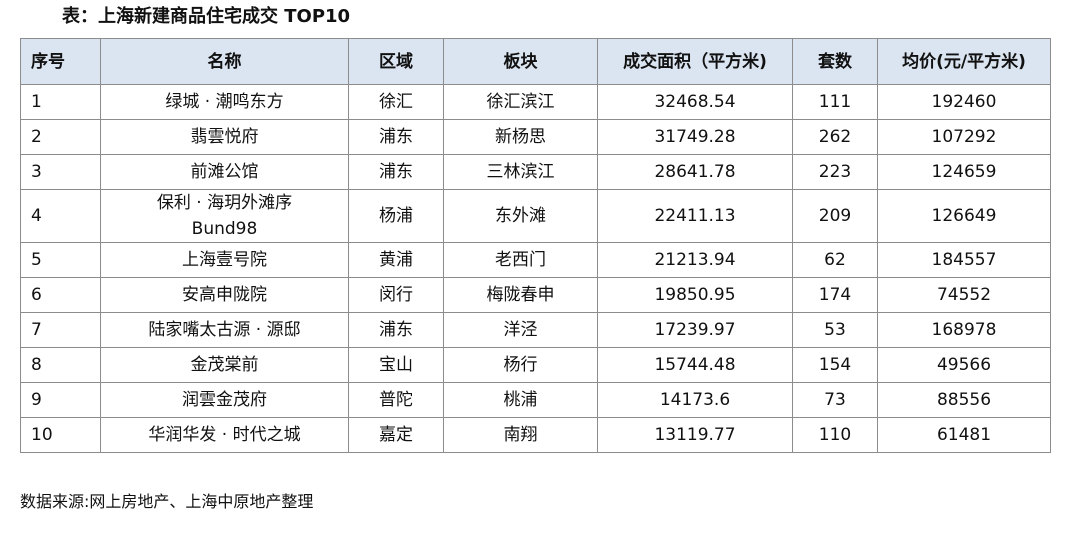 This screenshot has height=543, width=1080. What do you see at coordinates (396, 260) in the screenshot?
I see `table-cell: 黄浦` at bounding box center [396, 260].